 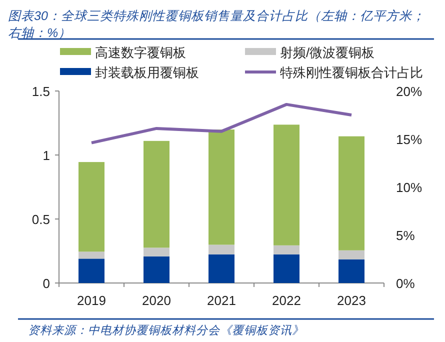 What do you see at coordinates (46, 155) in the screenshot?
I see `y-tick-label: 1` at bounding box center [46, 155].